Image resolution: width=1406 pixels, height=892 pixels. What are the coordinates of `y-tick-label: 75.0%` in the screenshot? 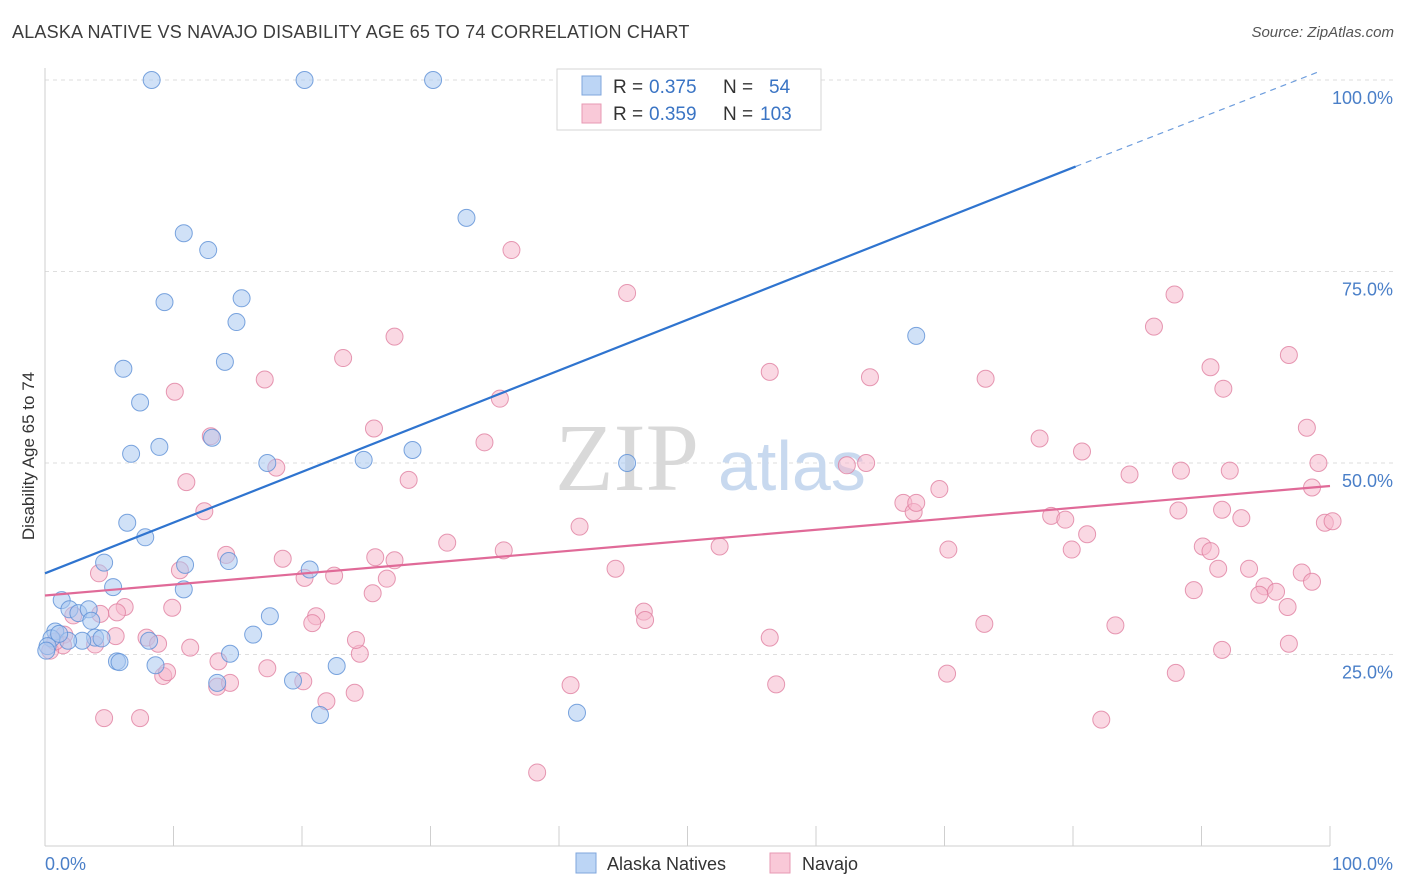 It's located at (1367, 290).